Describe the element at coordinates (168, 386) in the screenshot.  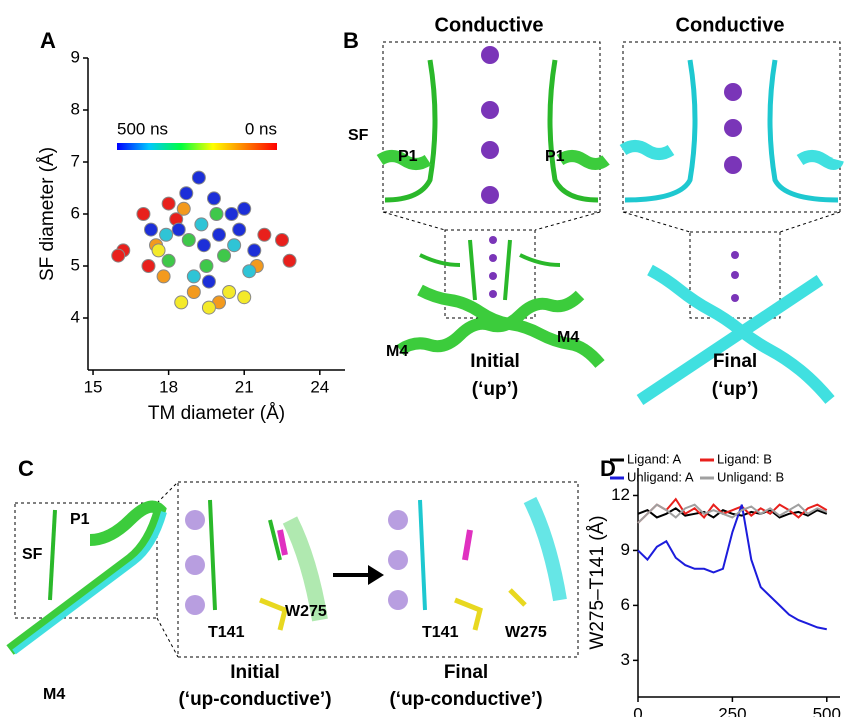
I see `x-tick-label: 18` at that location.